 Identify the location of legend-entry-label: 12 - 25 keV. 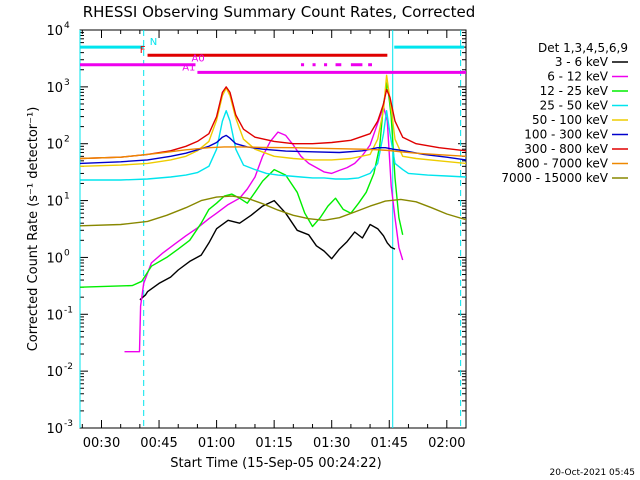
(574, 91).